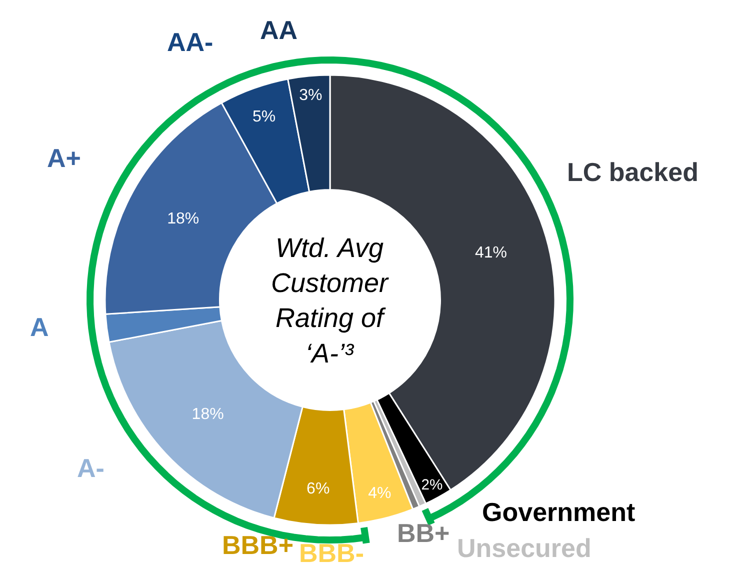  Describe the element at coordinates (310, 95) in the screenshot. I see `data-label: 3%` at that location.